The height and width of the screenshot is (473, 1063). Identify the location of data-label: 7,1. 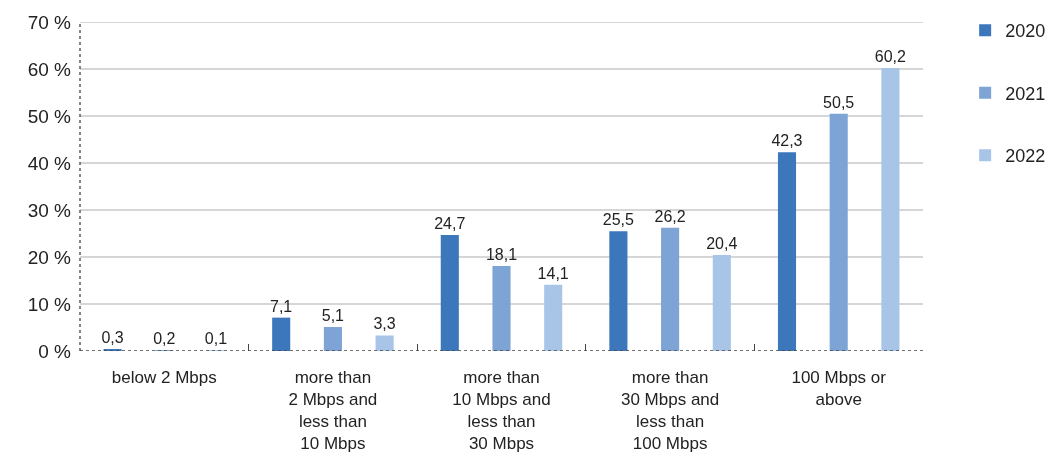
(281, 306).